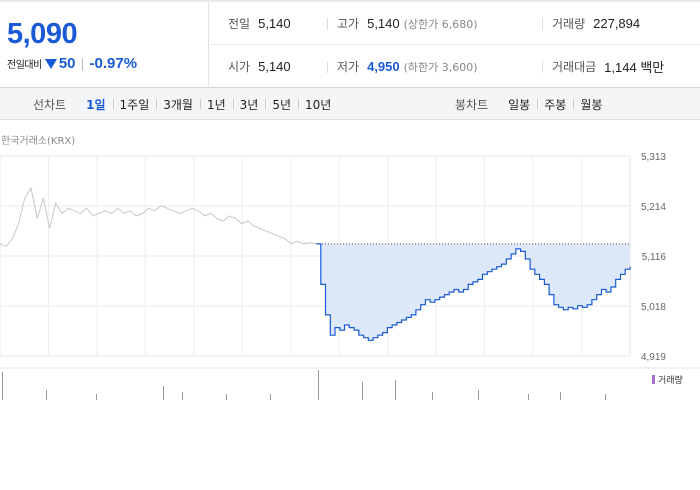 This screenshot has height=490, width=700. What do you see at coordinates (24, 65) in the screenshot?
I see `change-label: 전일대비` at bounding box center [24, 65].